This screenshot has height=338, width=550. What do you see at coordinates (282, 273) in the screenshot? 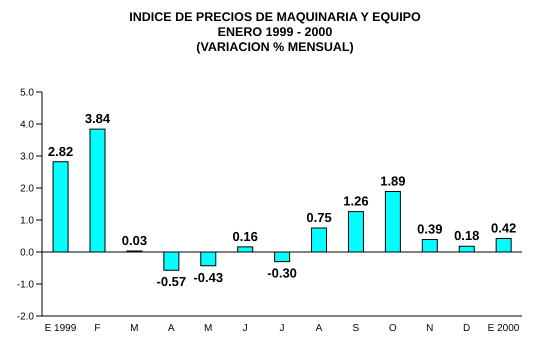
I see `data-label: -0.30` at bounding box center [282, 273].